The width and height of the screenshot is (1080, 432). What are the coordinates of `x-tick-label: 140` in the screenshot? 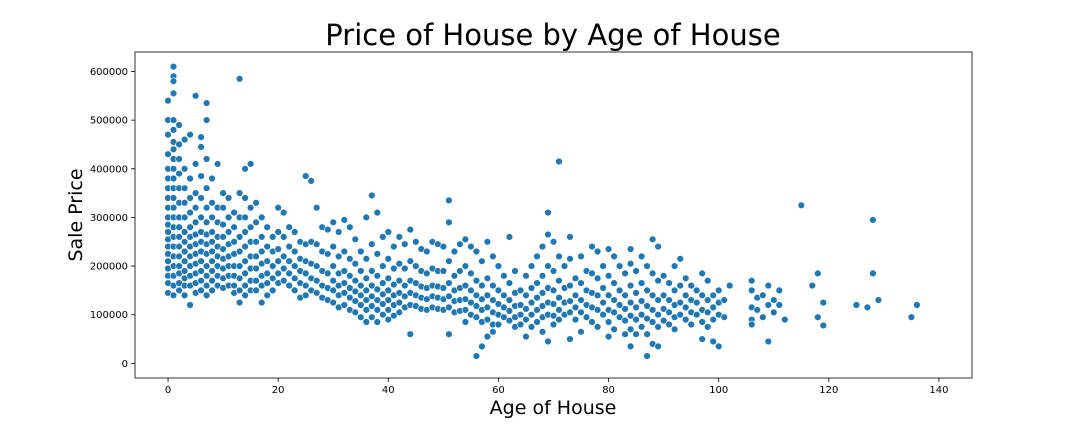 It's located at (938, 390).